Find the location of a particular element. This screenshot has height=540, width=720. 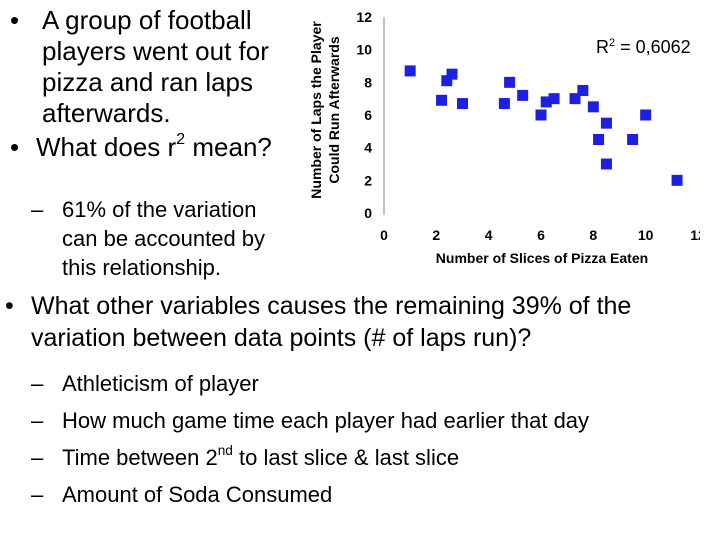

chart-y-axis-label-line1: Number of Laps the Player is located at coordinates (316, 110).